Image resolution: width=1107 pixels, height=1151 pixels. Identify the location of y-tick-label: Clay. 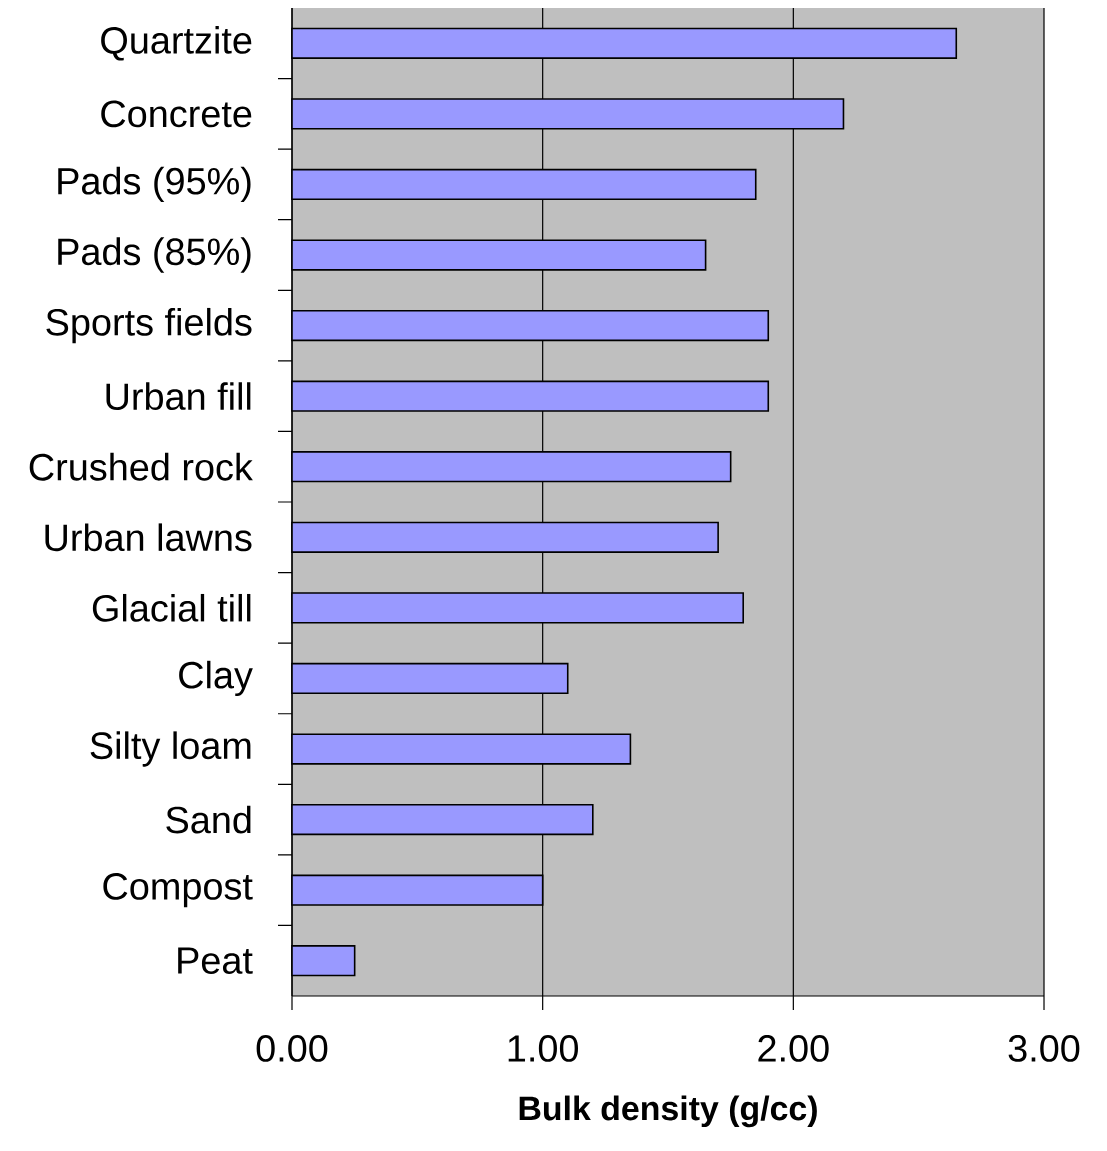
(216, 678).